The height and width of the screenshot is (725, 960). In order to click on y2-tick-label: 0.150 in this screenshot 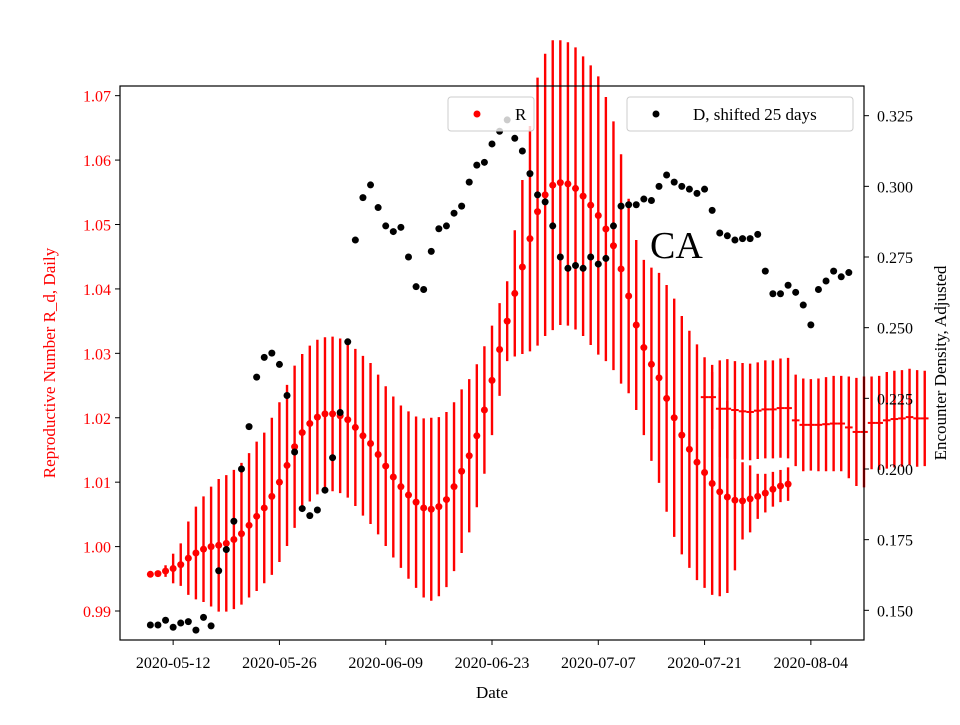, I will do `click(895, 611)`.